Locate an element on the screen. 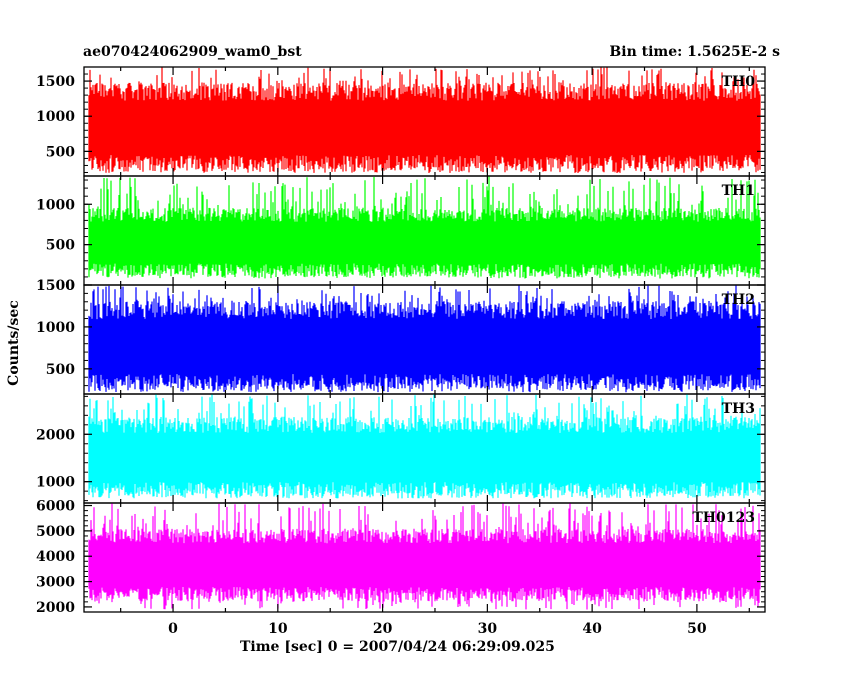 This screenshot has height=680, width=850. panel-frame is located at coordinates (424, 557).